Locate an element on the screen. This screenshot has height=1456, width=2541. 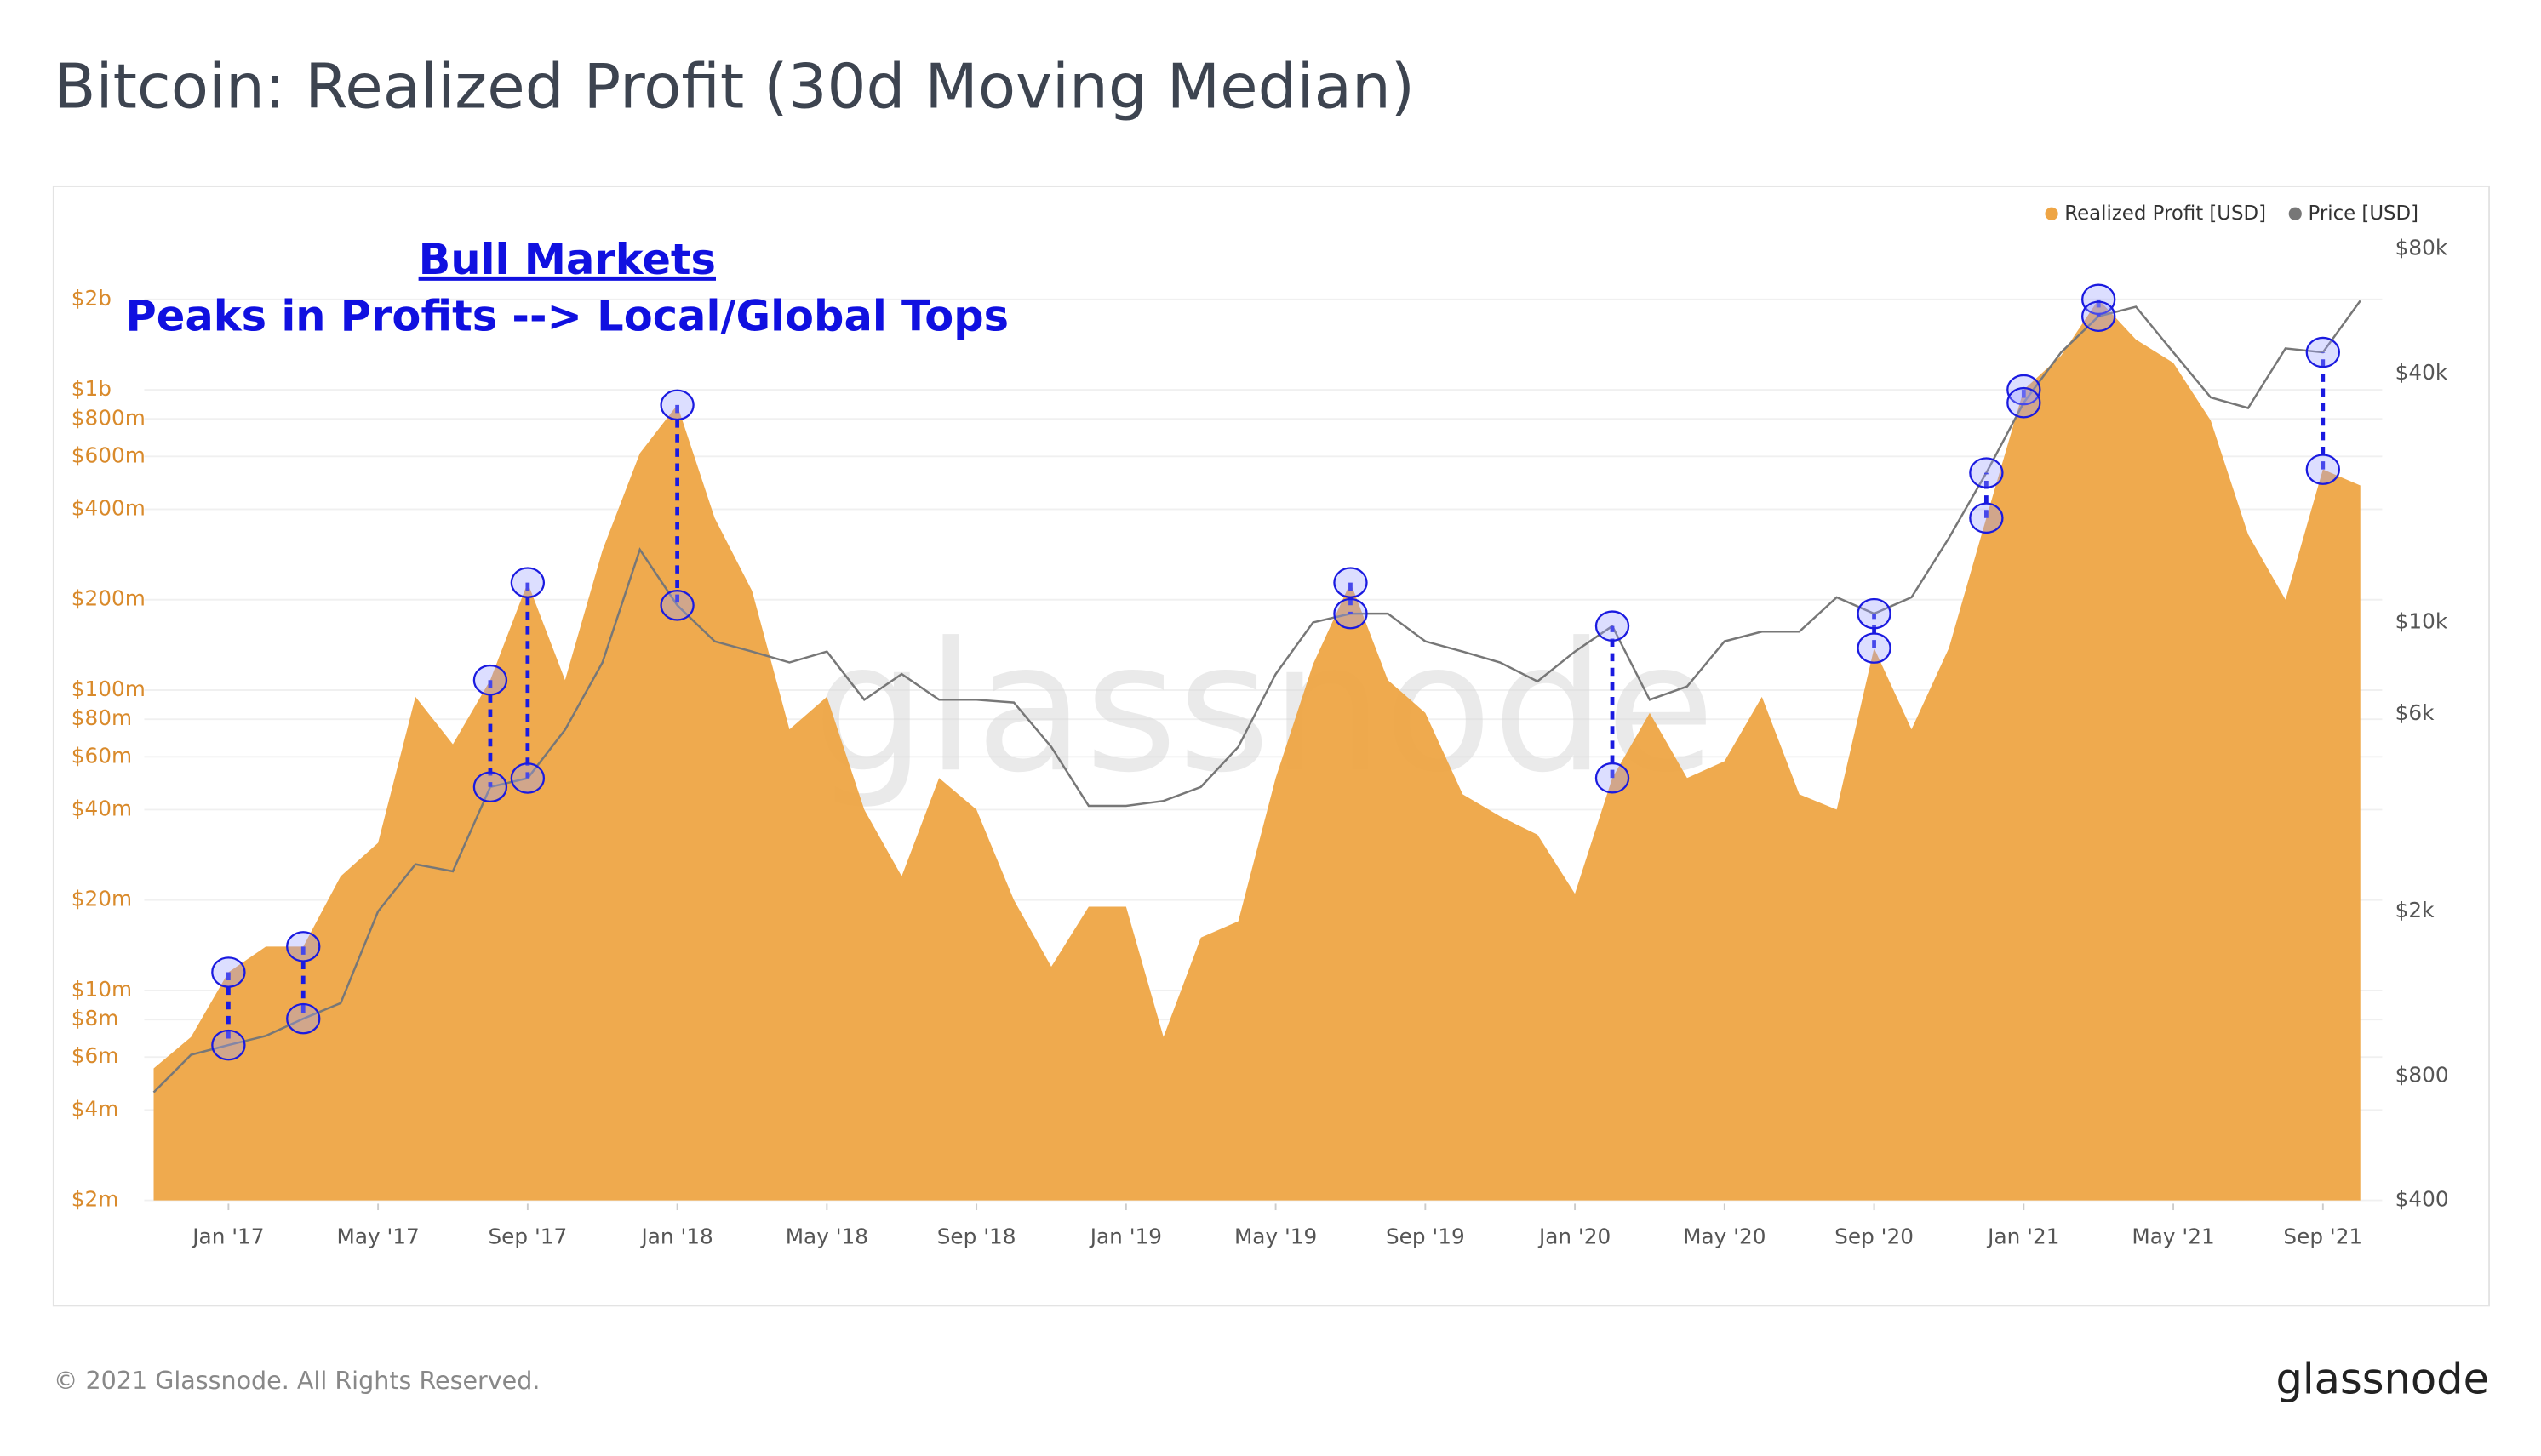
x-tick-label: Jan '20 is located at coordinates (1574, 1236).